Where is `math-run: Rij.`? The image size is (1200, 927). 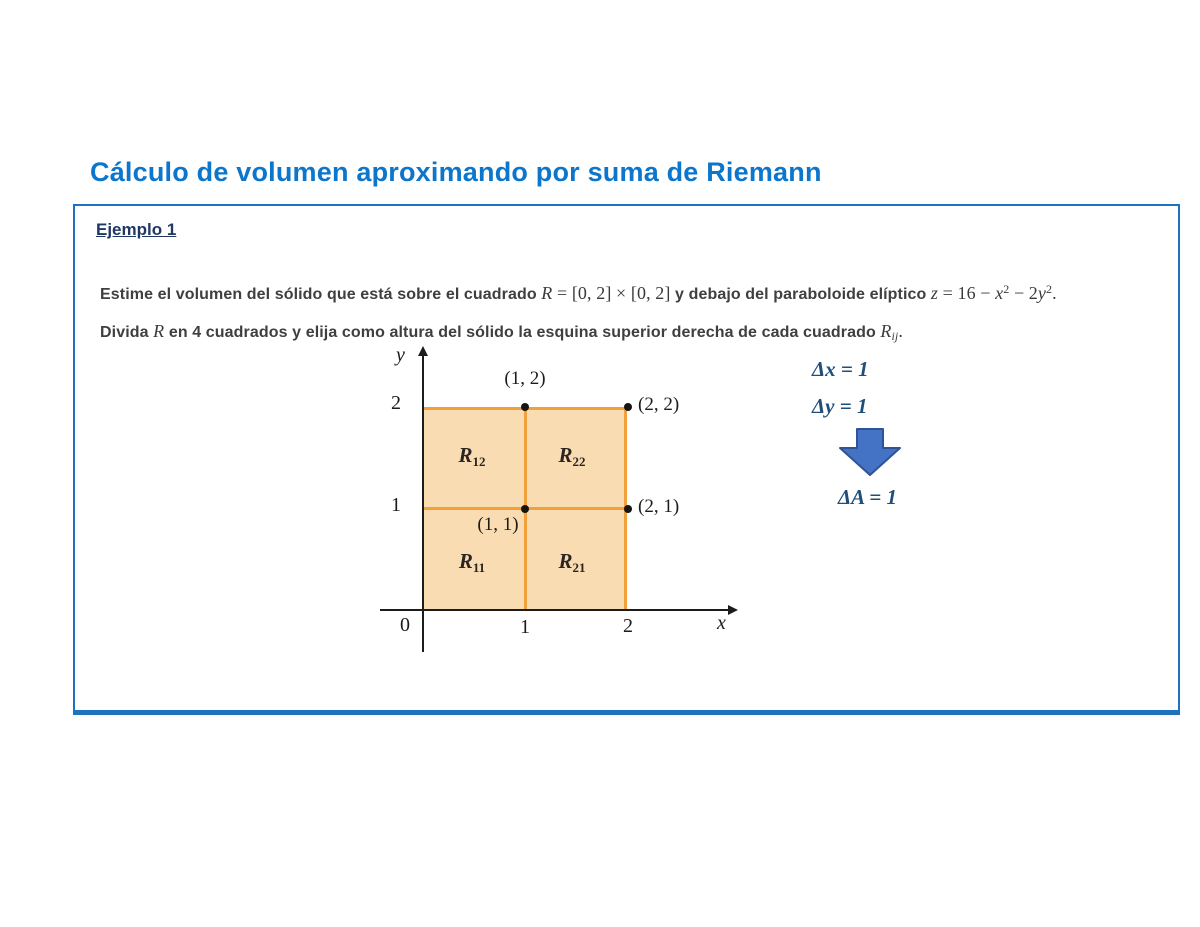 math-run: Rij. is located at coordinates (891, 332).